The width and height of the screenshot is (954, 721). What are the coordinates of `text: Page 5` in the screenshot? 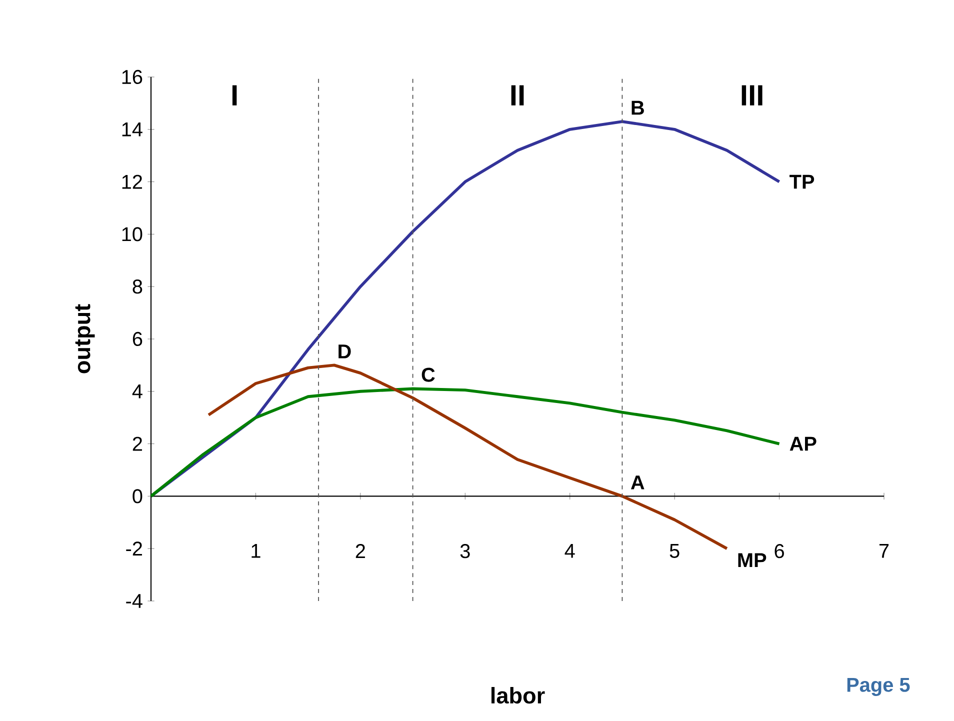 It's located at (878, 687).